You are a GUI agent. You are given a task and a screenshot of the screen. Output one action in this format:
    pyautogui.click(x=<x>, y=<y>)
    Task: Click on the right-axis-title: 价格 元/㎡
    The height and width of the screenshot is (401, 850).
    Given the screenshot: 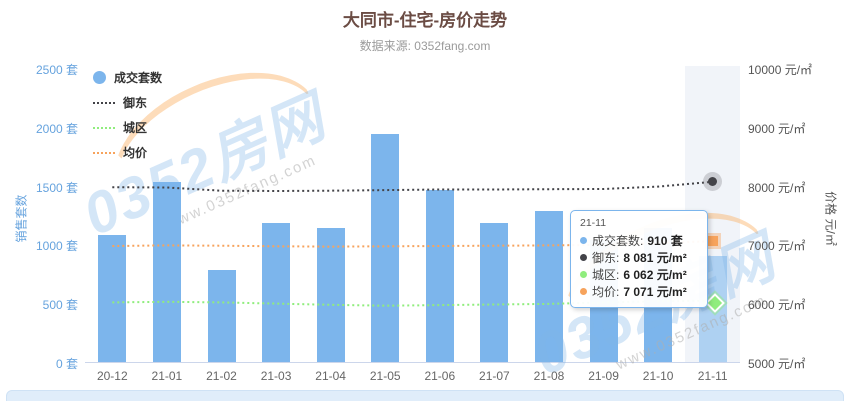 What is the action you would take?
    pyautogui.click(x=830, y=218)
    